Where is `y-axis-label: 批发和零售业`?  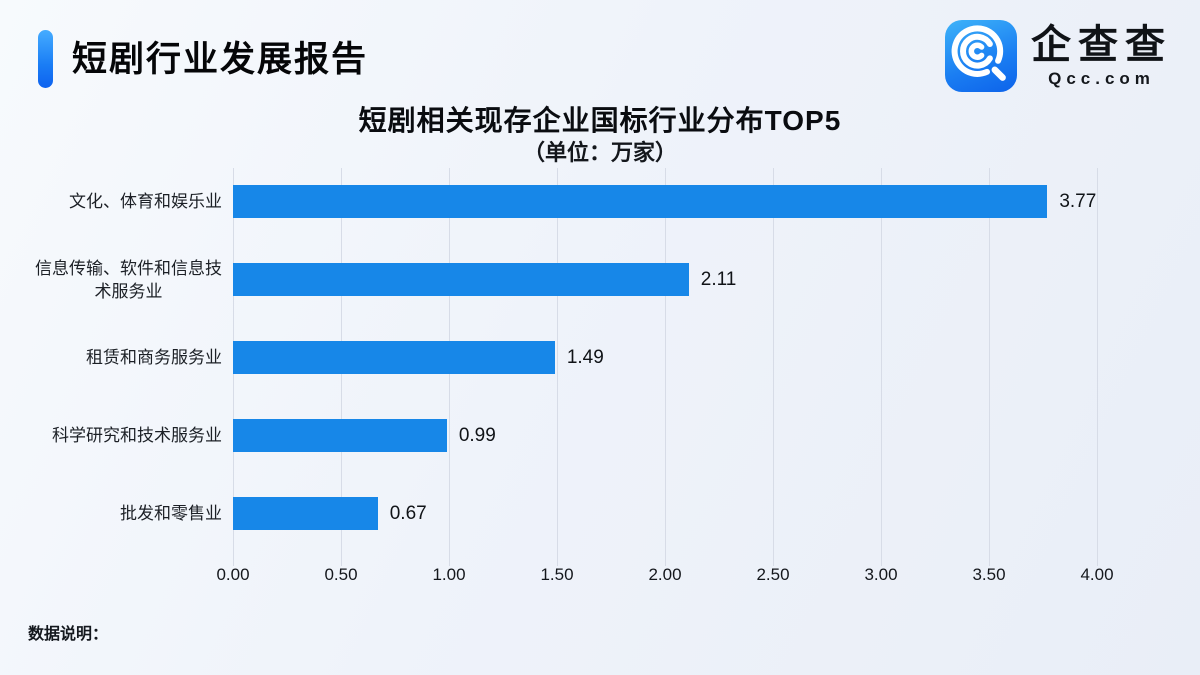 y-axis-label: 批发和零售业 is located at coordinates (171, 513).